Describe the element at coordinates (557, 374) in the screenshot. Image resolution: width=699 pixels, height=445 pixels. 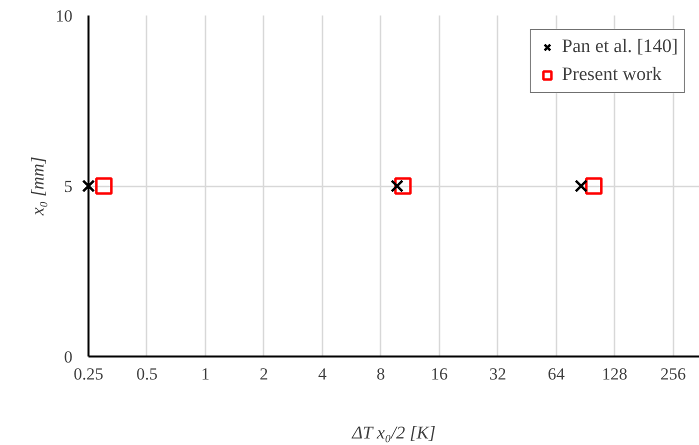
I see `x-tick-label: 64` at that location.